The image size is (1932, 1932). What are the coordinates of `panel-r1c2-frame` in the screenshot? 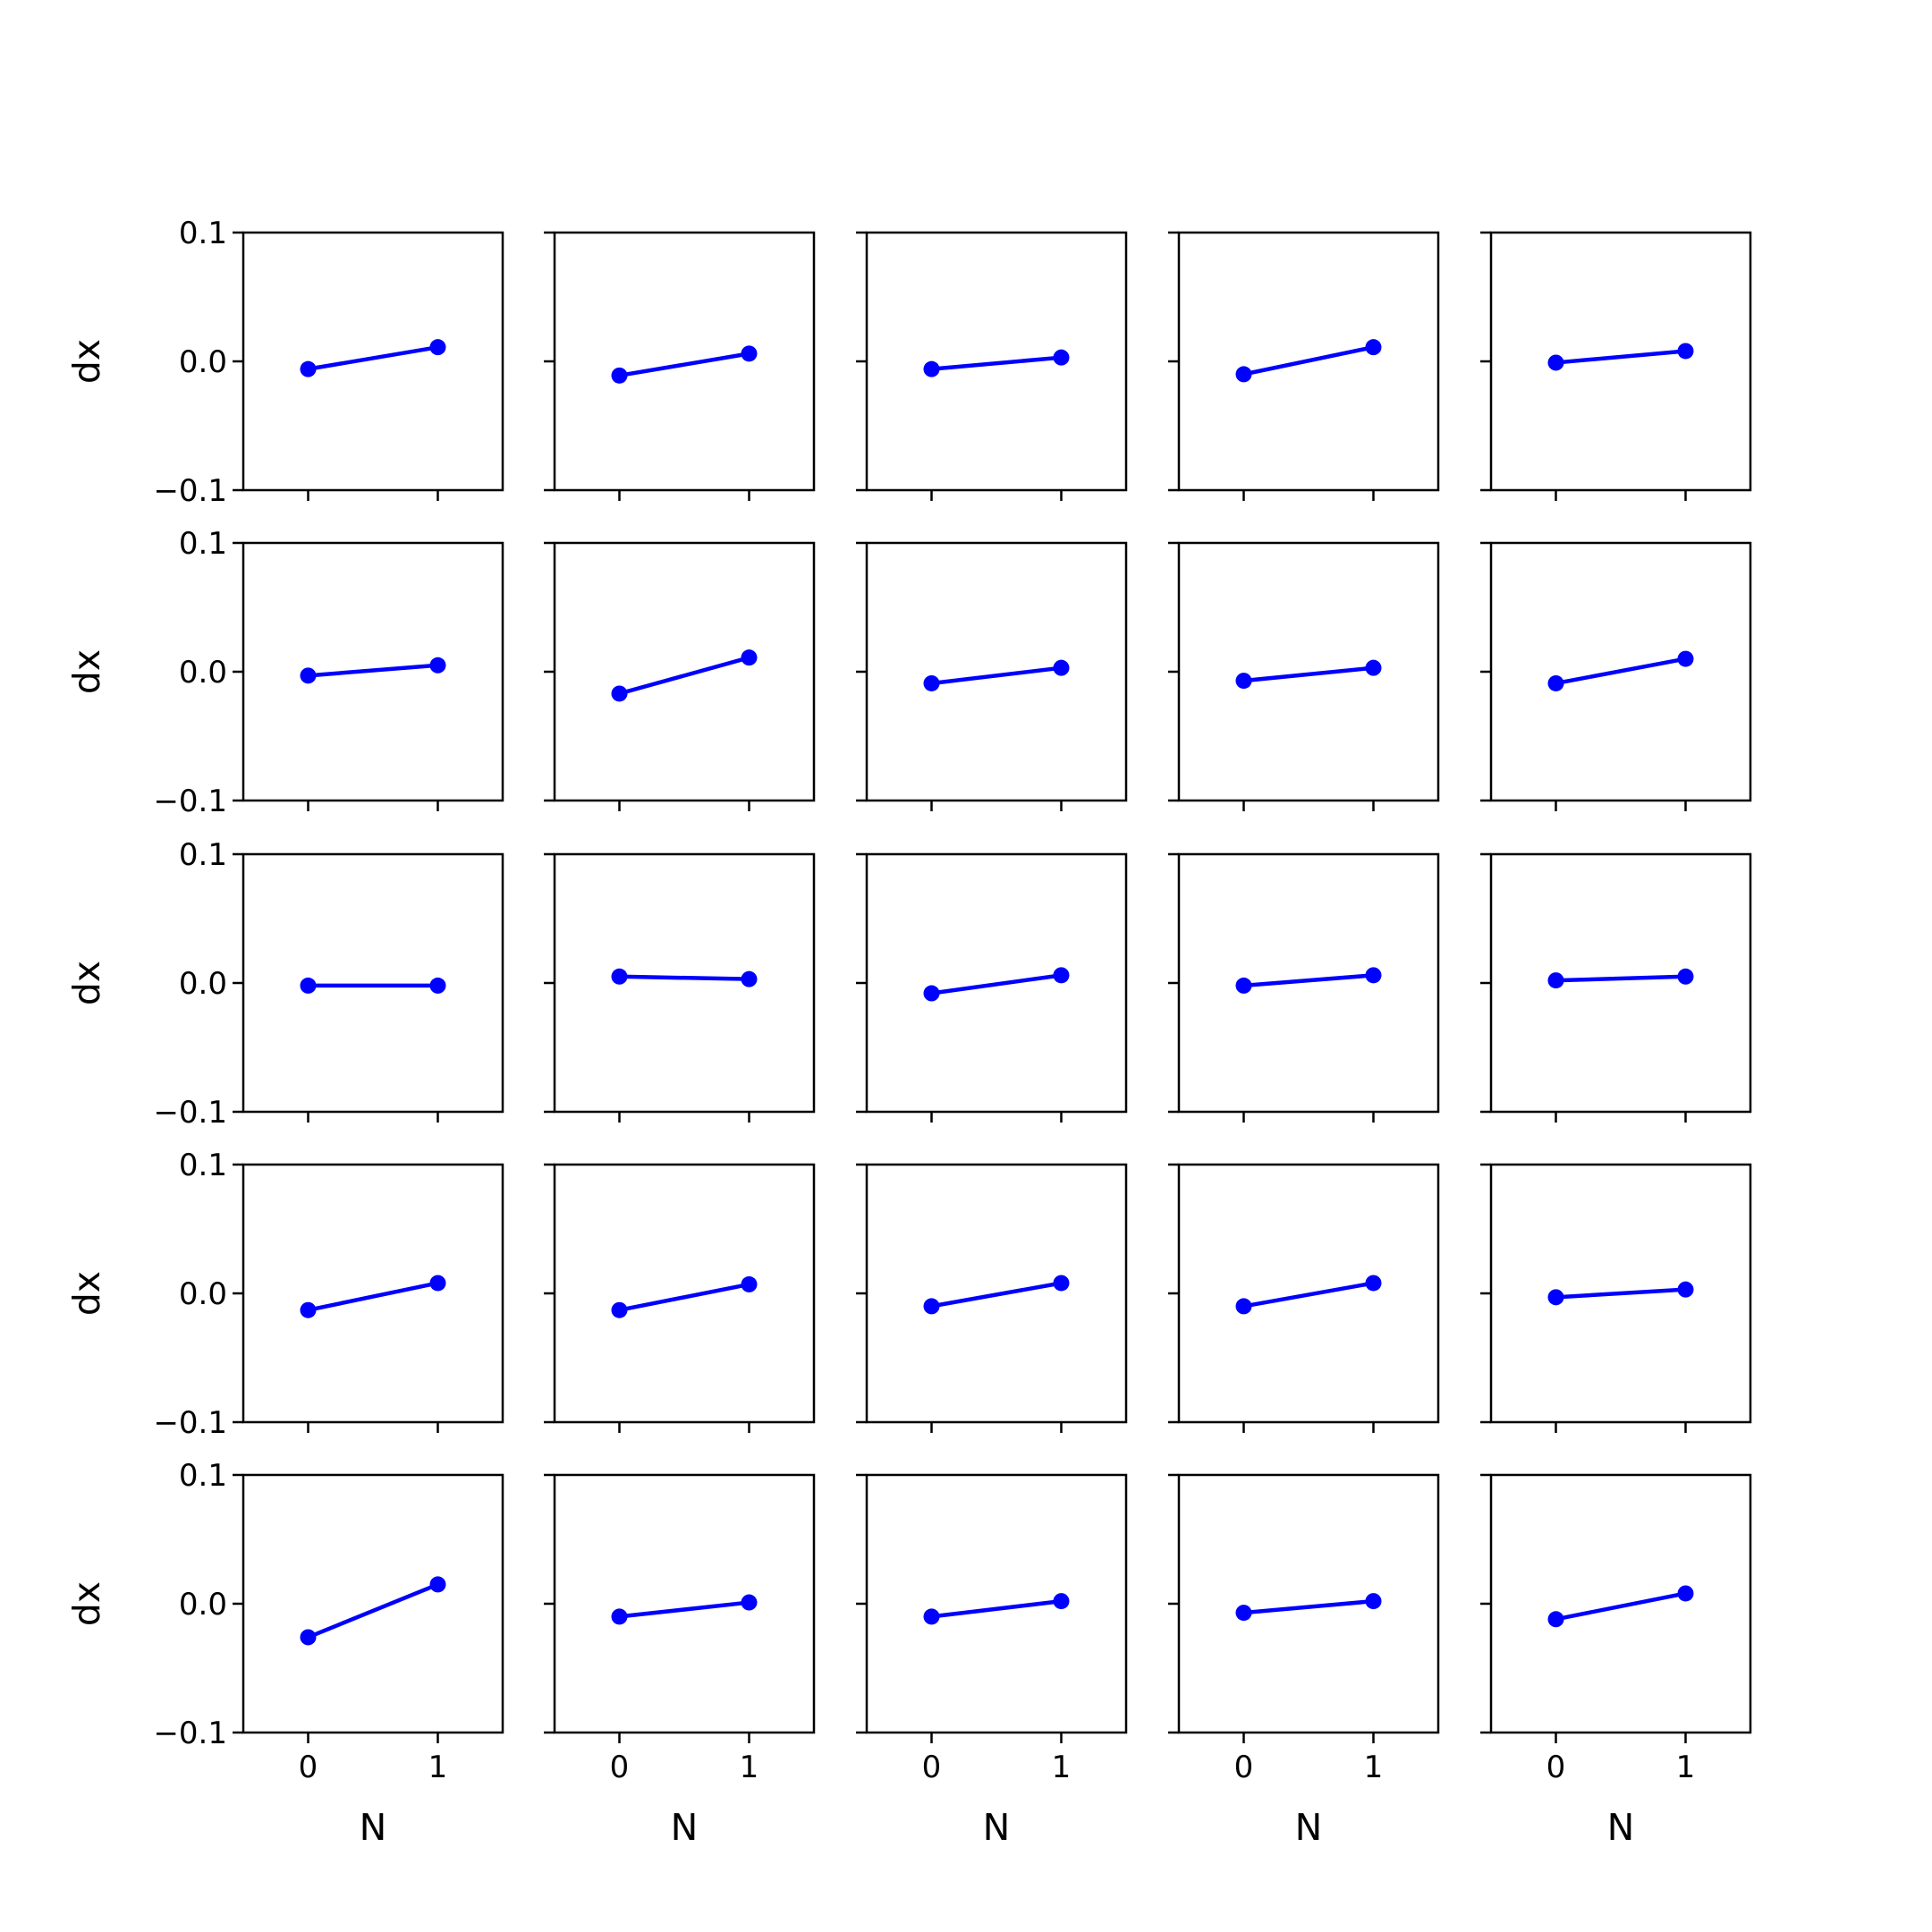 It's located at (996, 671).